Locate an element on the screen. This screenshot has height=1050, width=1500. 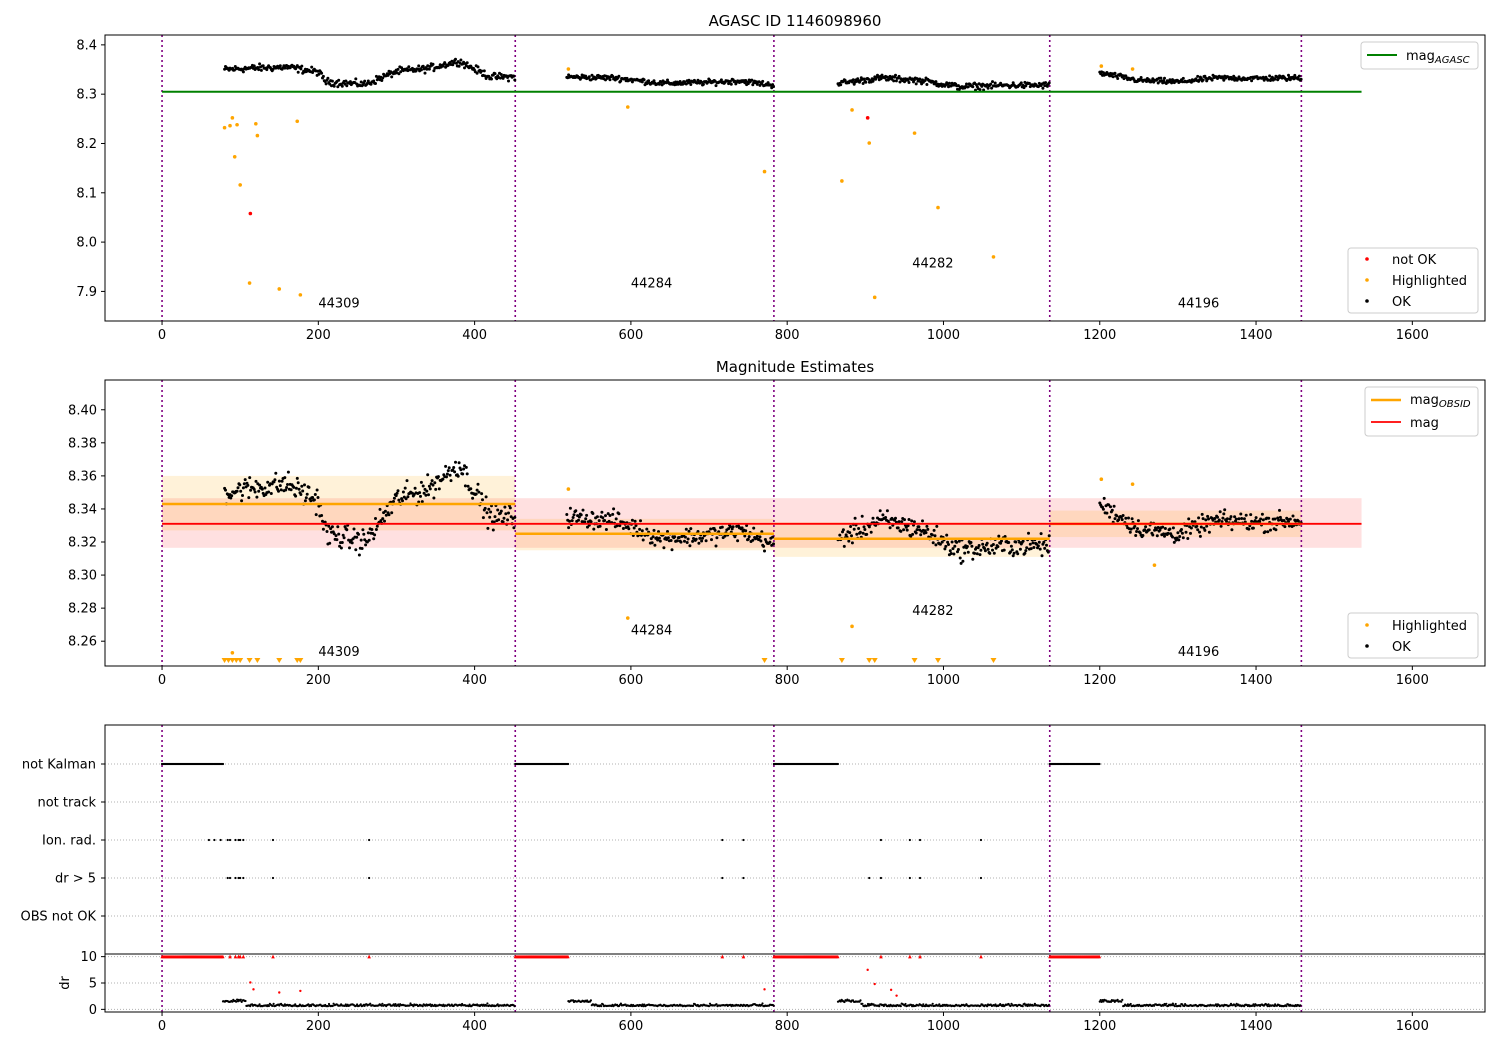
legend-marker-ok is located at coordinates (1367, 646).